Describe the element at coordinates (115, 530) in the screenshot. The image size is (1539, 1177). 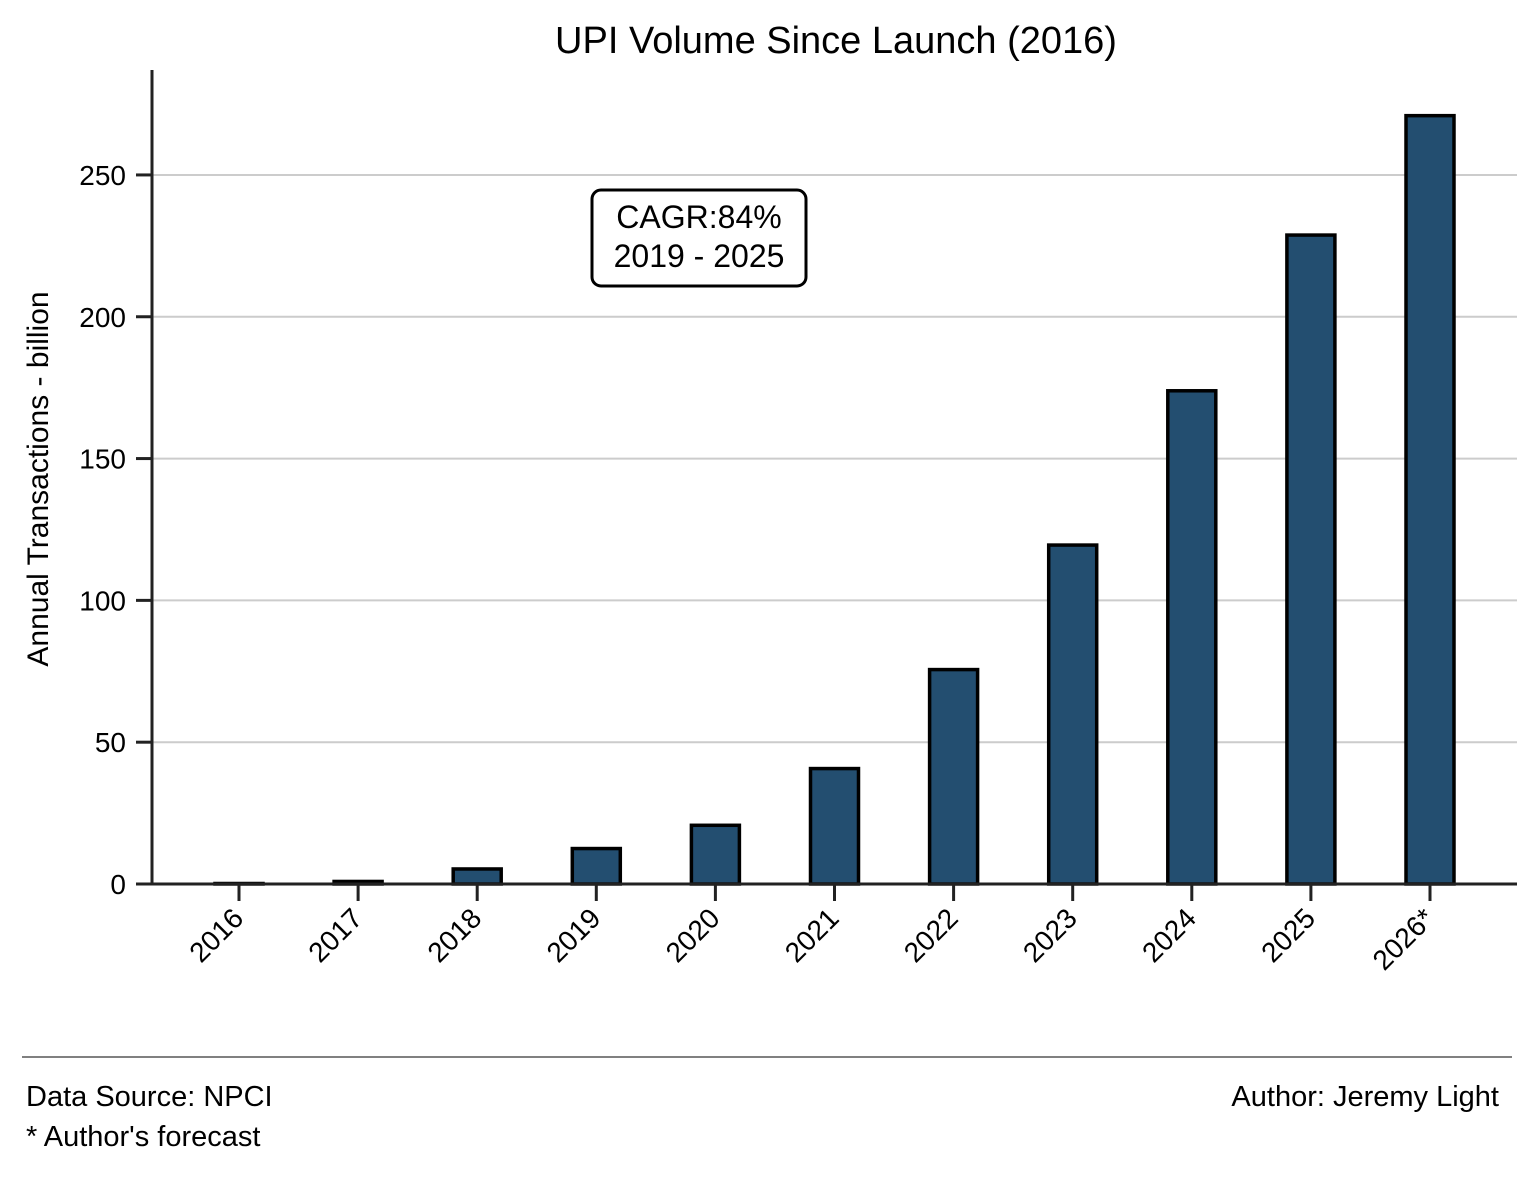
I see `y-axis-ticks: 0 50 100 150 200 250` at that location.